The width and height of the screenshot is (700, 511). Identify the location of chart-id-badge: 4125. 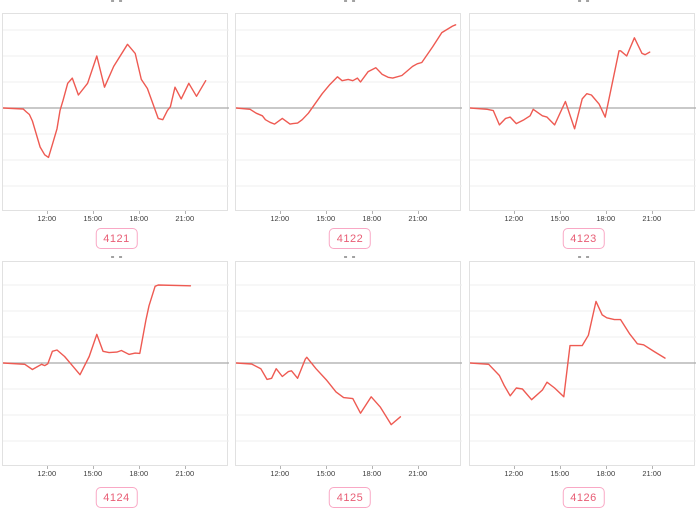
(350, 498).